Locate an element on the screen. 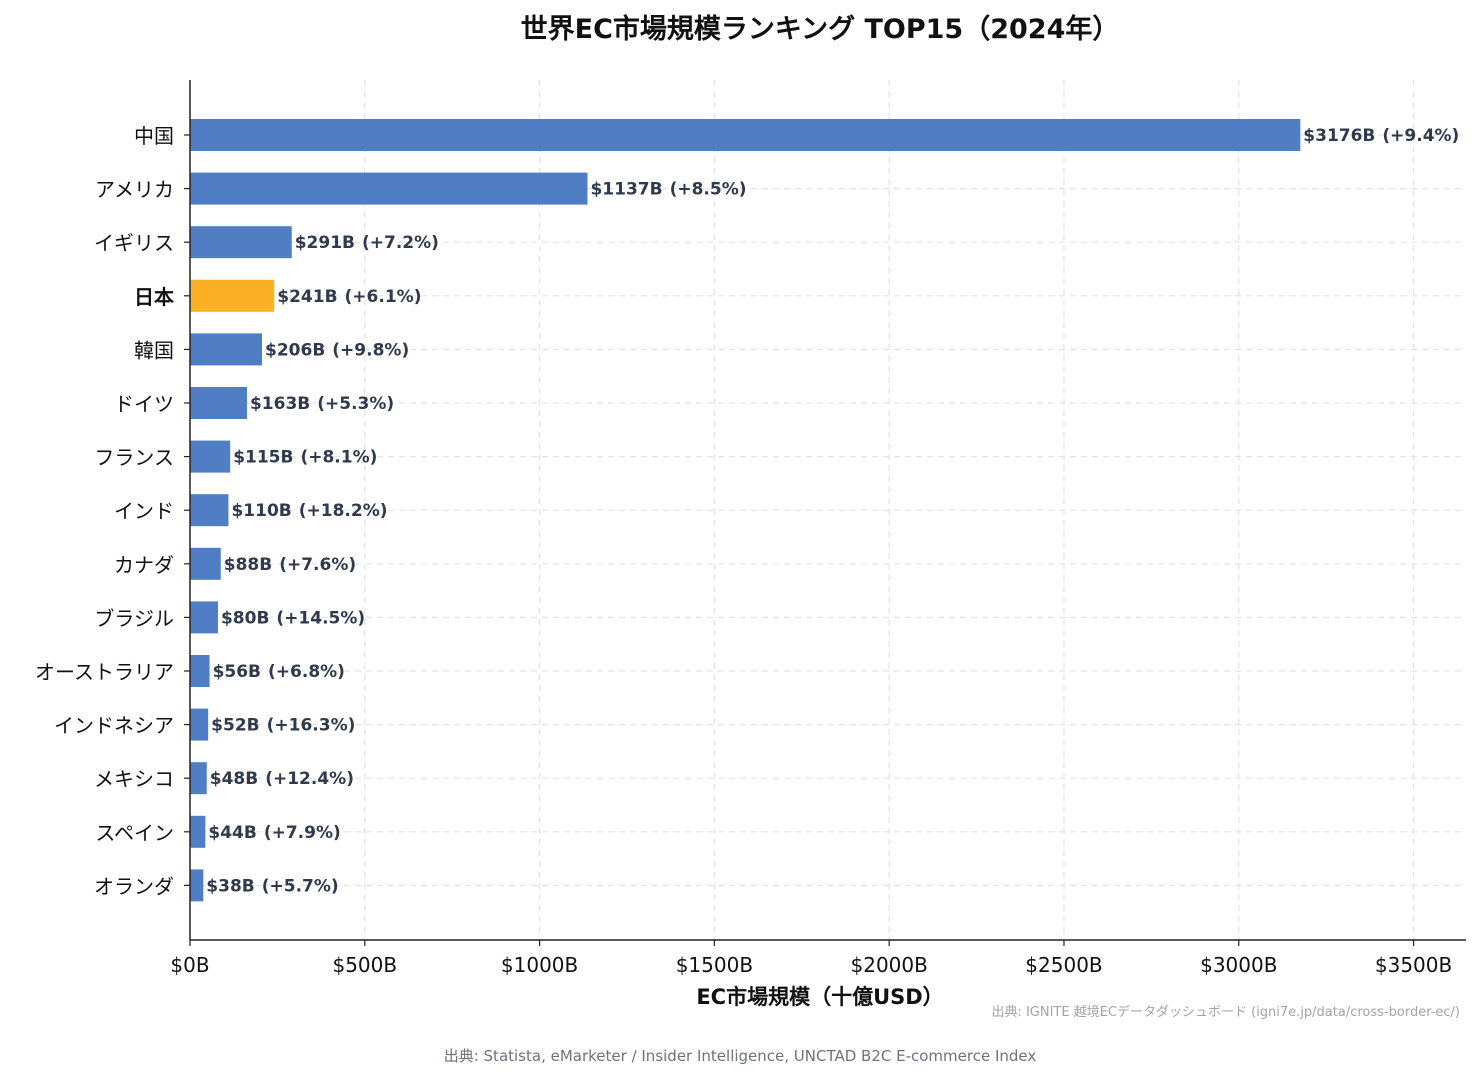 The image size is (1480, 1080). growth-label: (+12.4%) is located at coordinates (309, 779).